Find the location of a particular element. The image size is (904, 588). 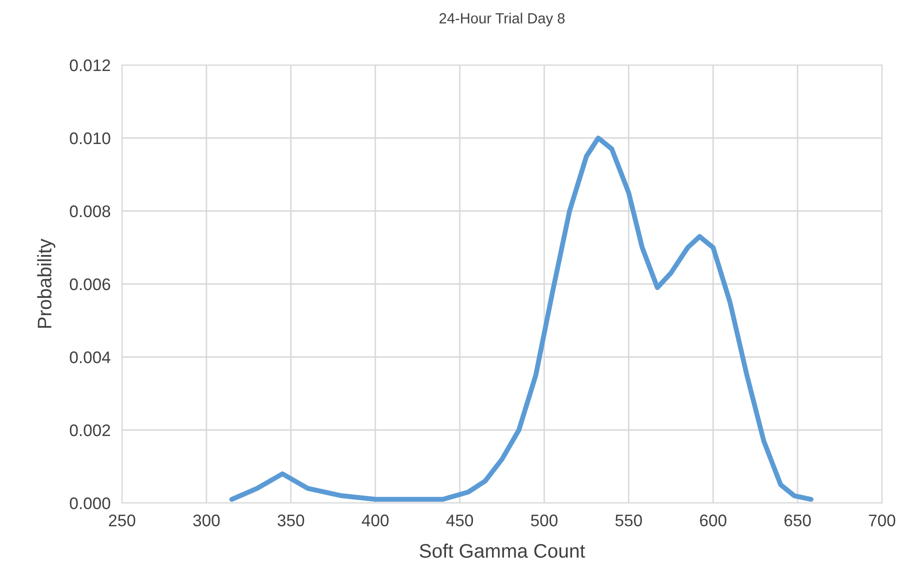

x-axis-title: Soft Gamma Count is located at coordinates (503, 551).